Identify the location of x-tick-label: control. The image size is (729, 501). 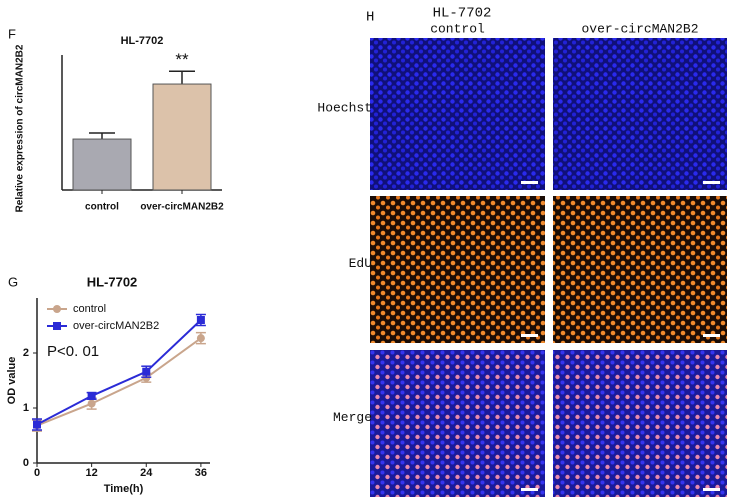
(102, 207).